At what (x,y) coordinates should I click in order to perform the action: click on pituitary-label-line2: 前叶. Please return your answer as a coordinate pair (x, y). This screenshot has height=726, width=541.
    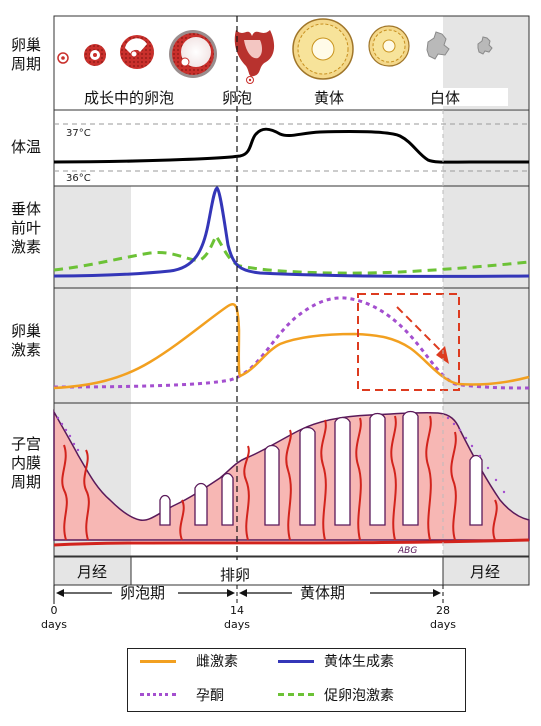
    Looking at the image, I should click on (25, 228).